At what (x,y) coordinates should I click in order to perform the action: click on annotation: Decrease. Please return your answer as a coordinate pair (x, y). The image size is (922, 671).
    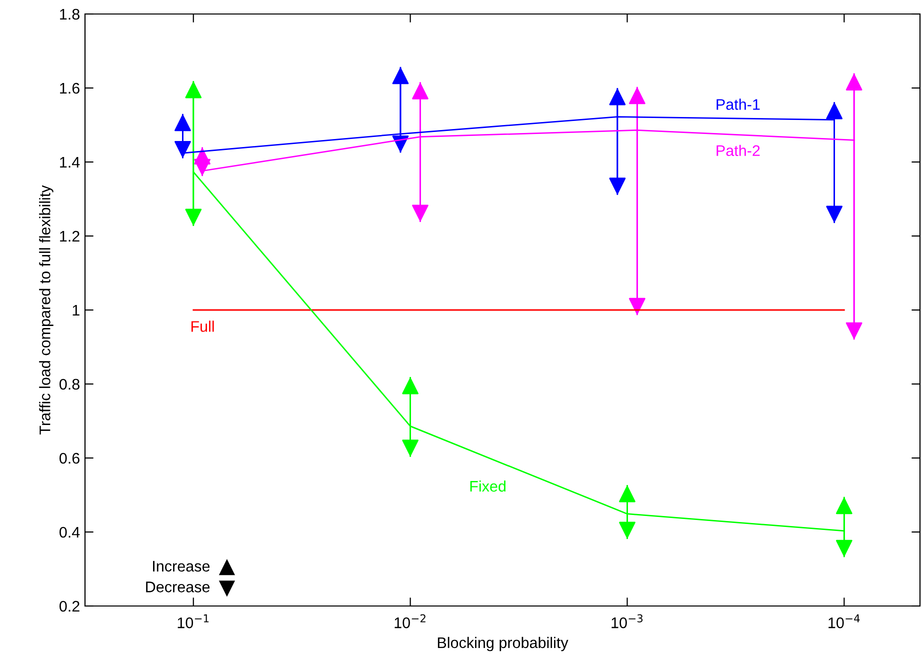
    Looking at the image, I should click on (178, 587).